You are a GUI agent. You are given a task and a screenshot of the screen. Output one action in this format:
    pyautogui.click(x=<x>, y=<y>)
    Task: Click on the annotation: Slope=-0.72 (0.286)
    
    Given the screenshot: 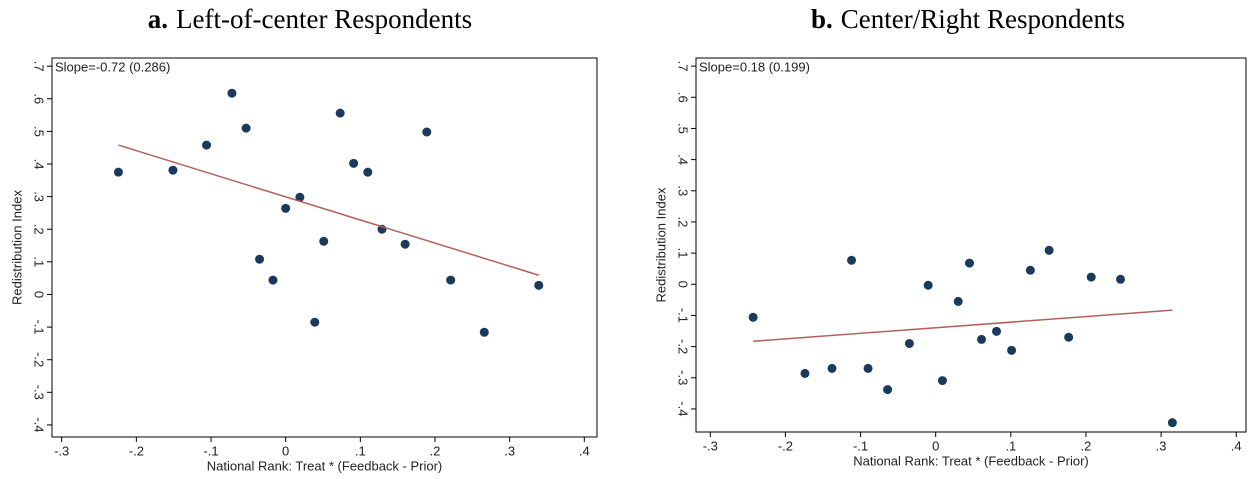 What is the action you would take?
    pyautogui.click(x=112, y=66)
    